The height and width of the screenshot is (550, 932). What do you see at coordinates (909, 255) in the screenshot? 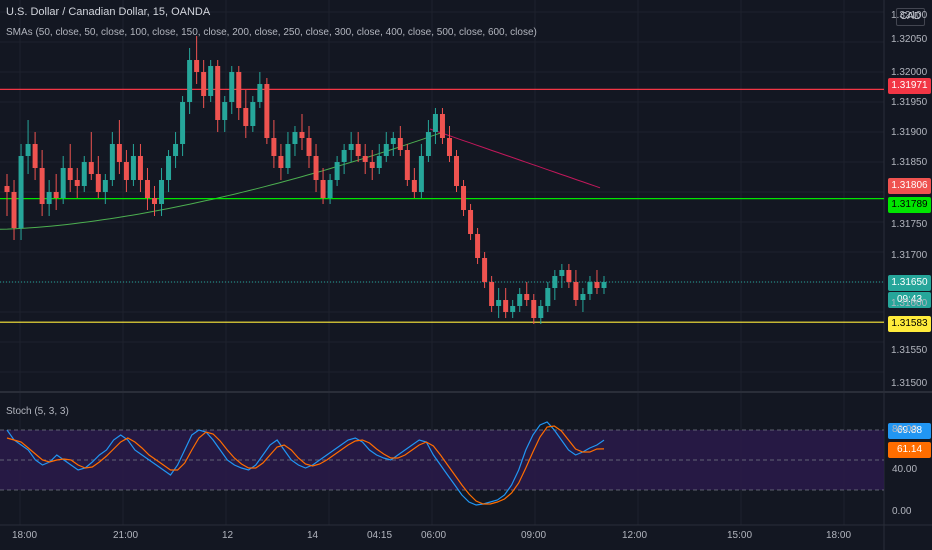
I see `price-axis-tick: 1.31700` at bounding box center [909, 255].